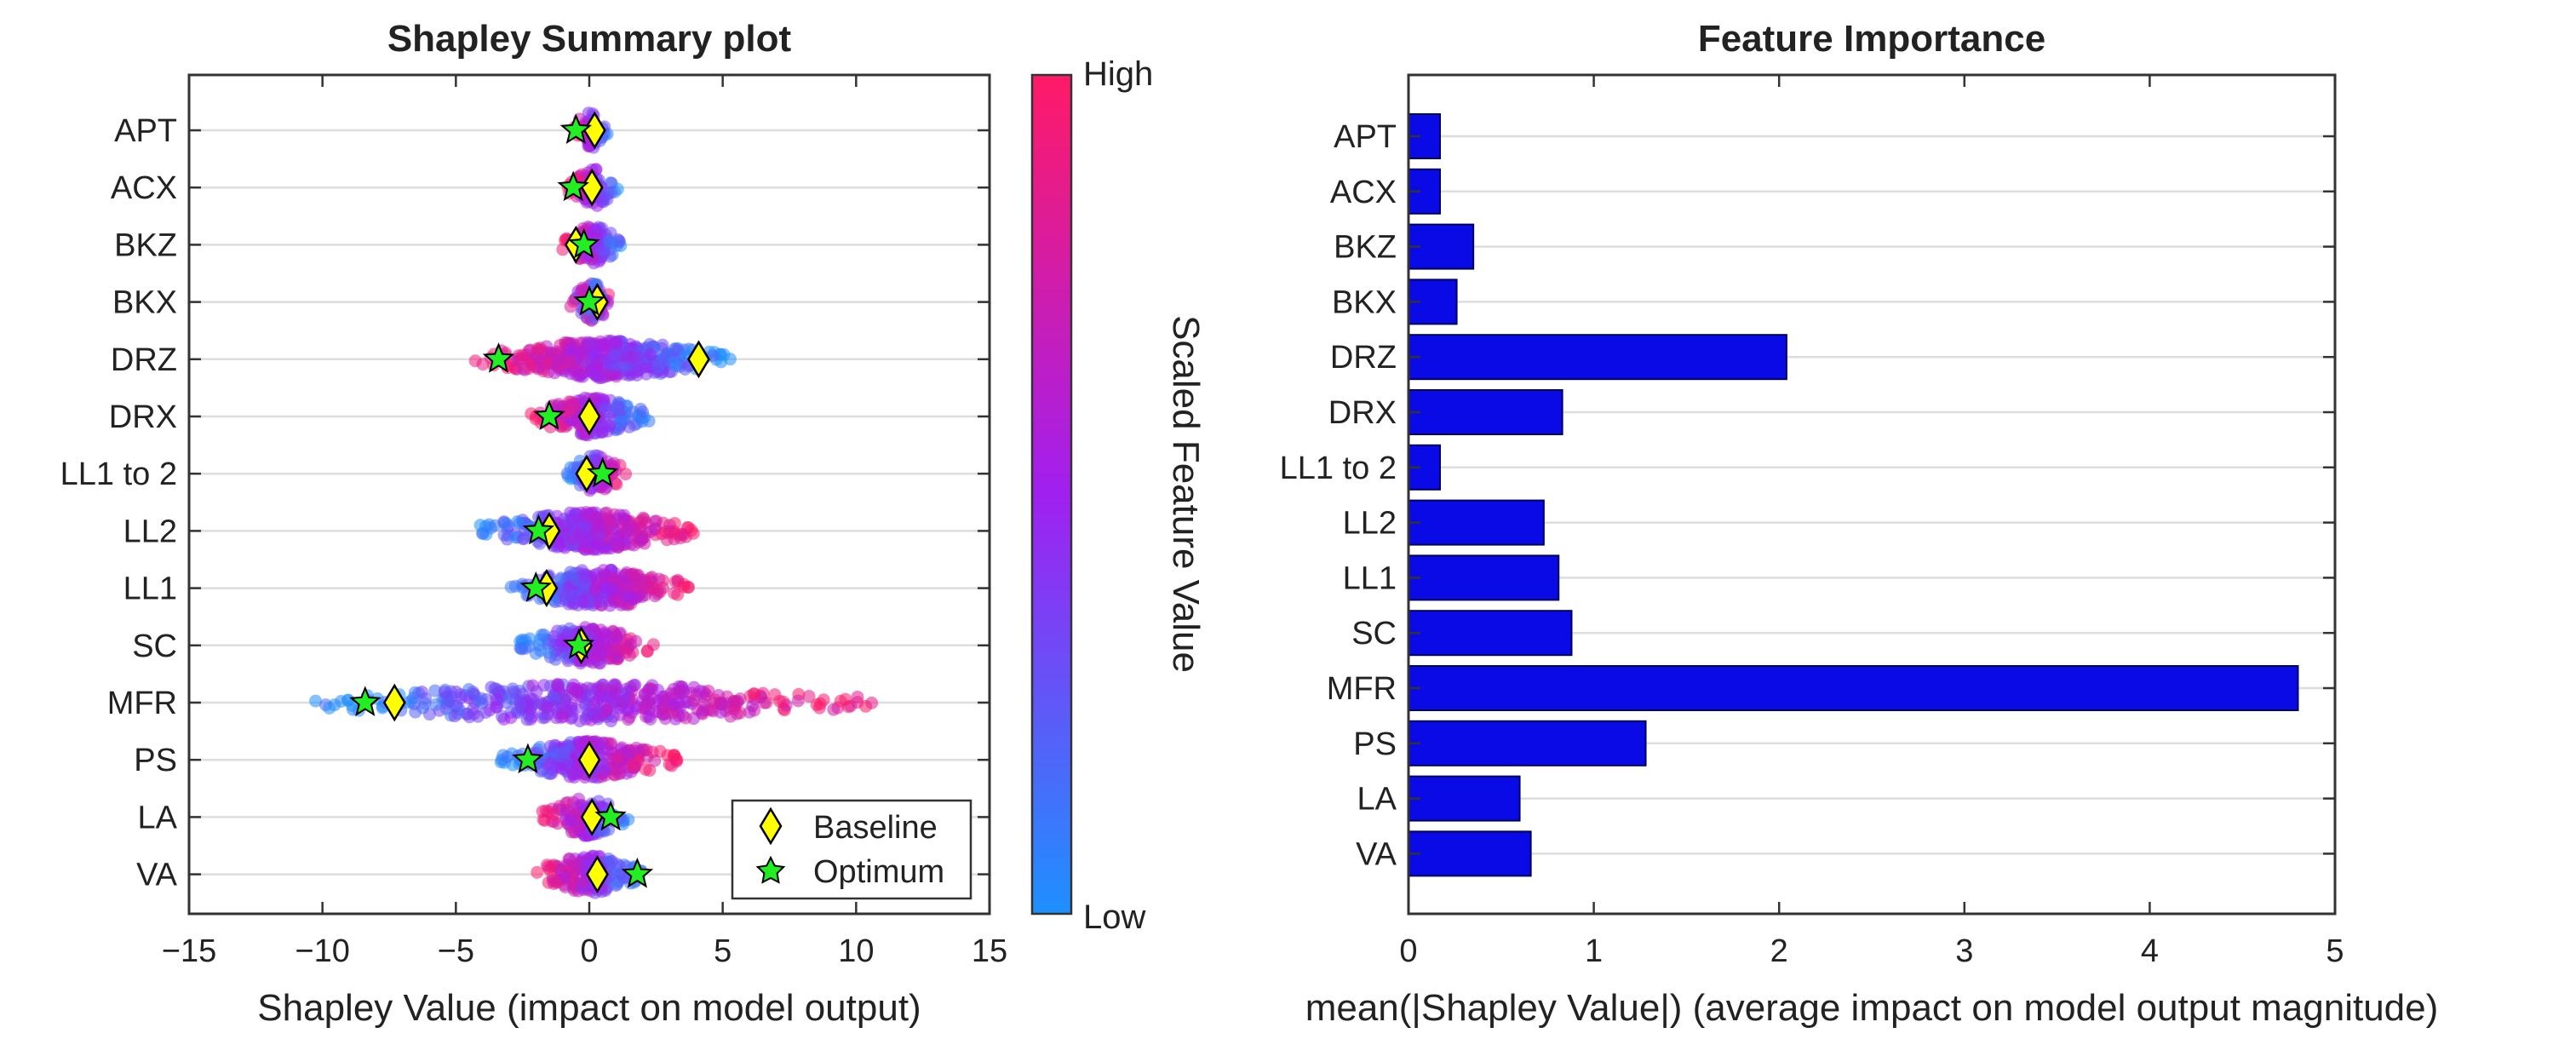 The width and height of the screenshot is (2576, 1062). What do you see at coordinates (1374, 634) in the screenshot?
I see `chart2-y-label-sc: SC` at bounding box center [1374, 634].